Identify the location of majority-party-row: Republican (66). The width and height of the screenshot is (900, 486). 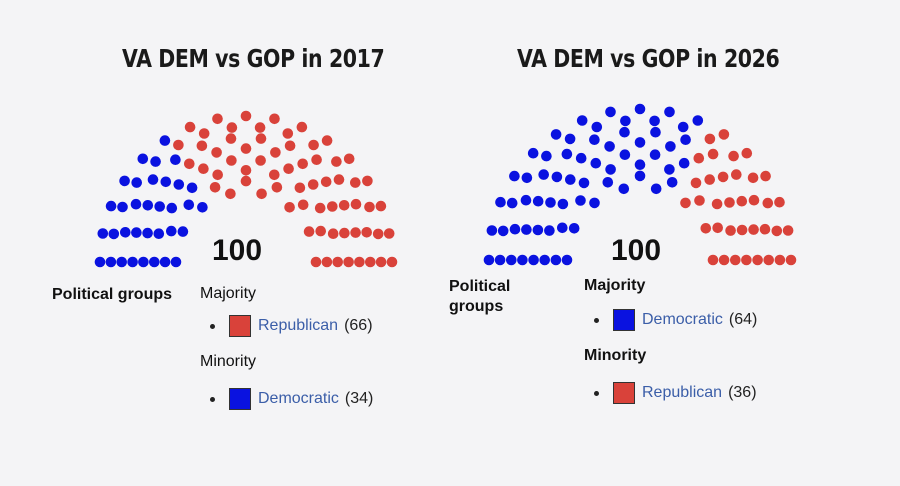
(291, 326).